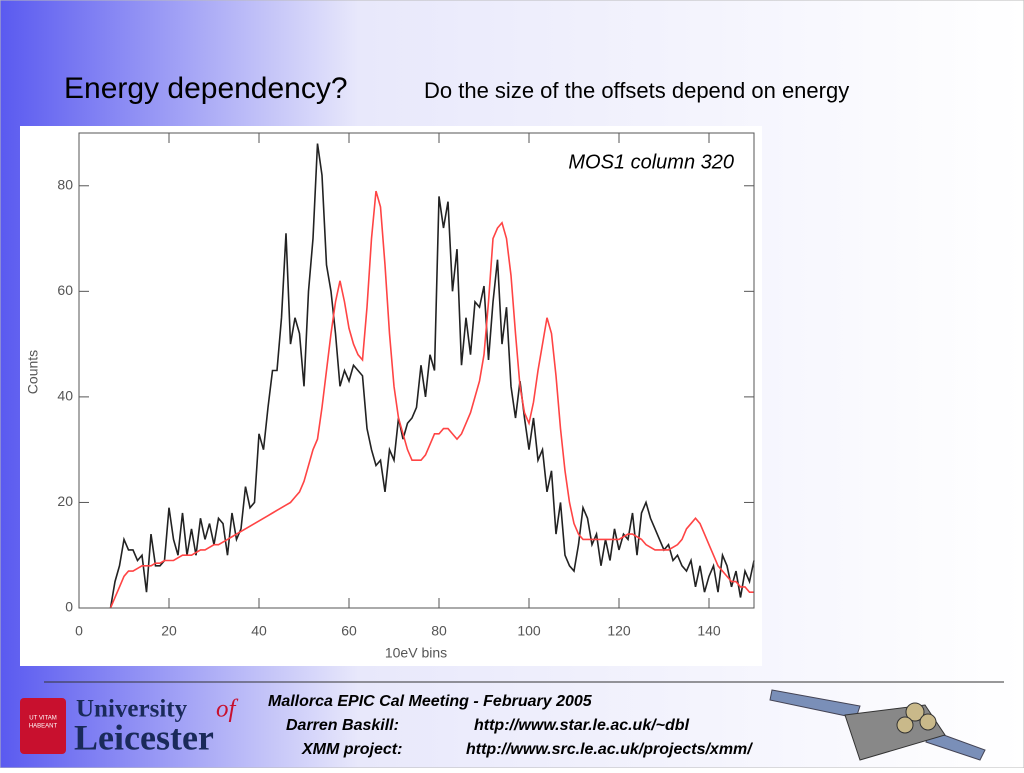 The image size is (1024, 773). I want to click on y-axis-label: Counts, so click(33, 372).